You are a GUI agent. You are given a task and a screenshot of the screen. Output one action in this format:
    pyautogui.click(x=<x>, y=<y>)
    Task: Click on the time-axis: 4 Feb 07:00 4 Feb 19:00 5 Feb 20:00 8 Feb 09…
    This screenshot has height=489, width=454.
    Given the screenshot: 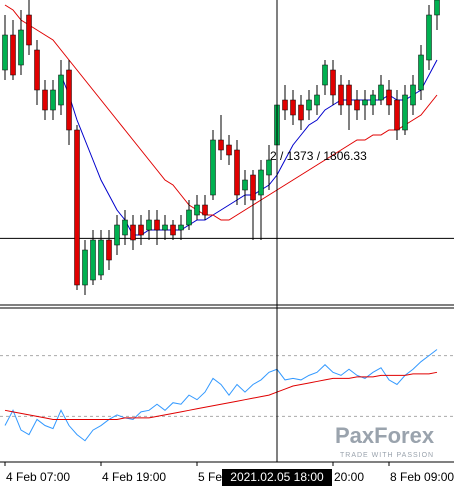 What is the action you would take?
    pyautogui.click(x=229, y=473)
    